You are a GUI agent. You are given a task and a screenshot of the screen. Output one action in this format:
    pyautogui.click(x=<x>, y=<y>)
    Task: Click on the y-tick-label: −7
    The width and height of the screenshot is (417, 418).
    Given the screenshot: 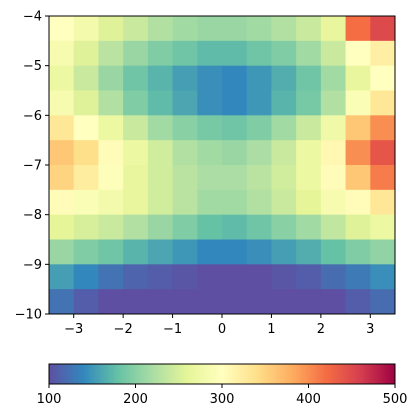 What is the action you would take?
    pyautogui.click(x=32, y=166)
    